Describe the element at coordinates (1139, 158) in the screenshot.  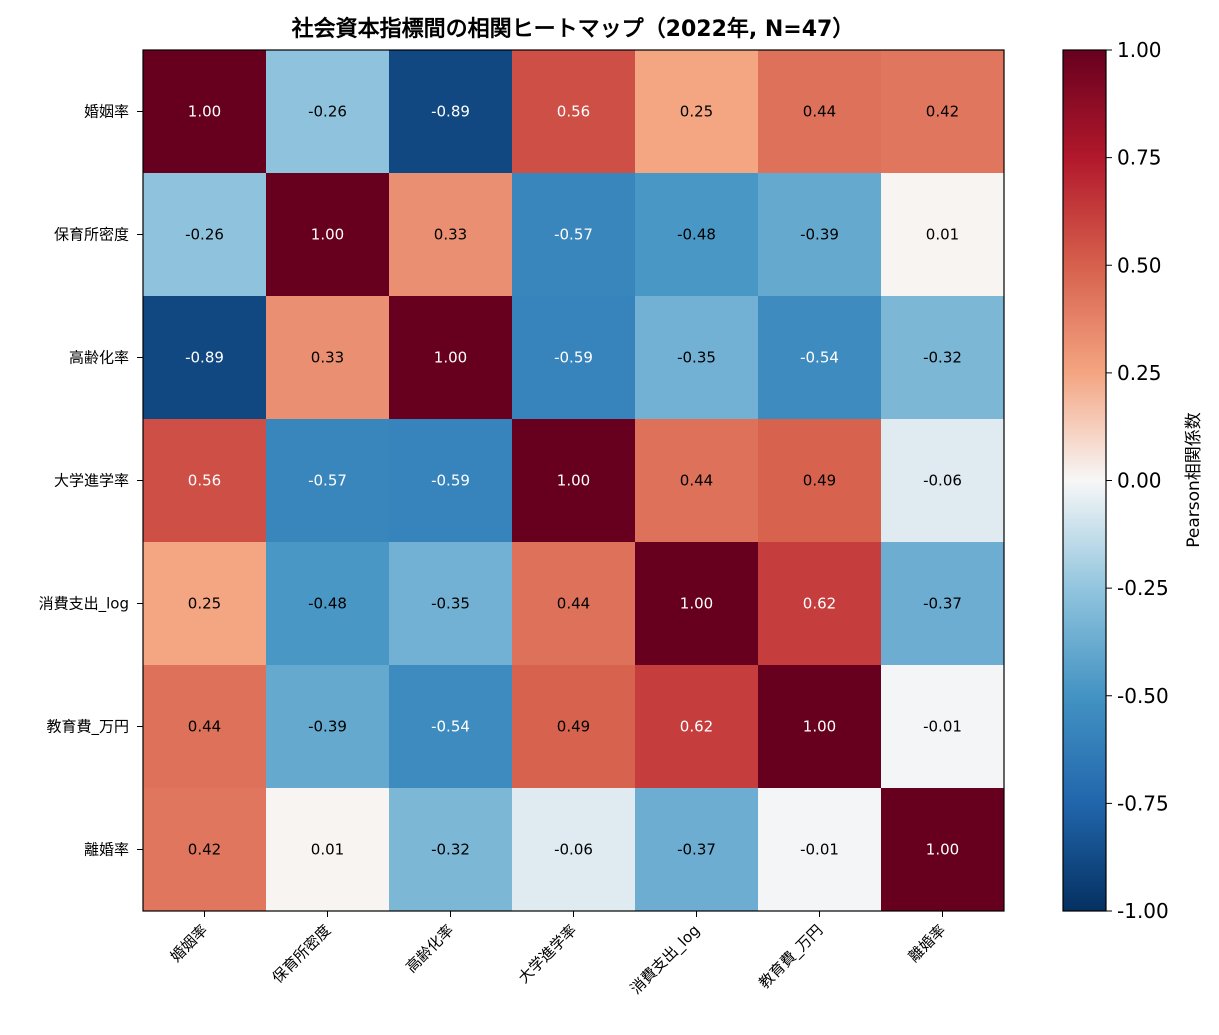
I see `colorbar-tick-label: 0.75` at that location.